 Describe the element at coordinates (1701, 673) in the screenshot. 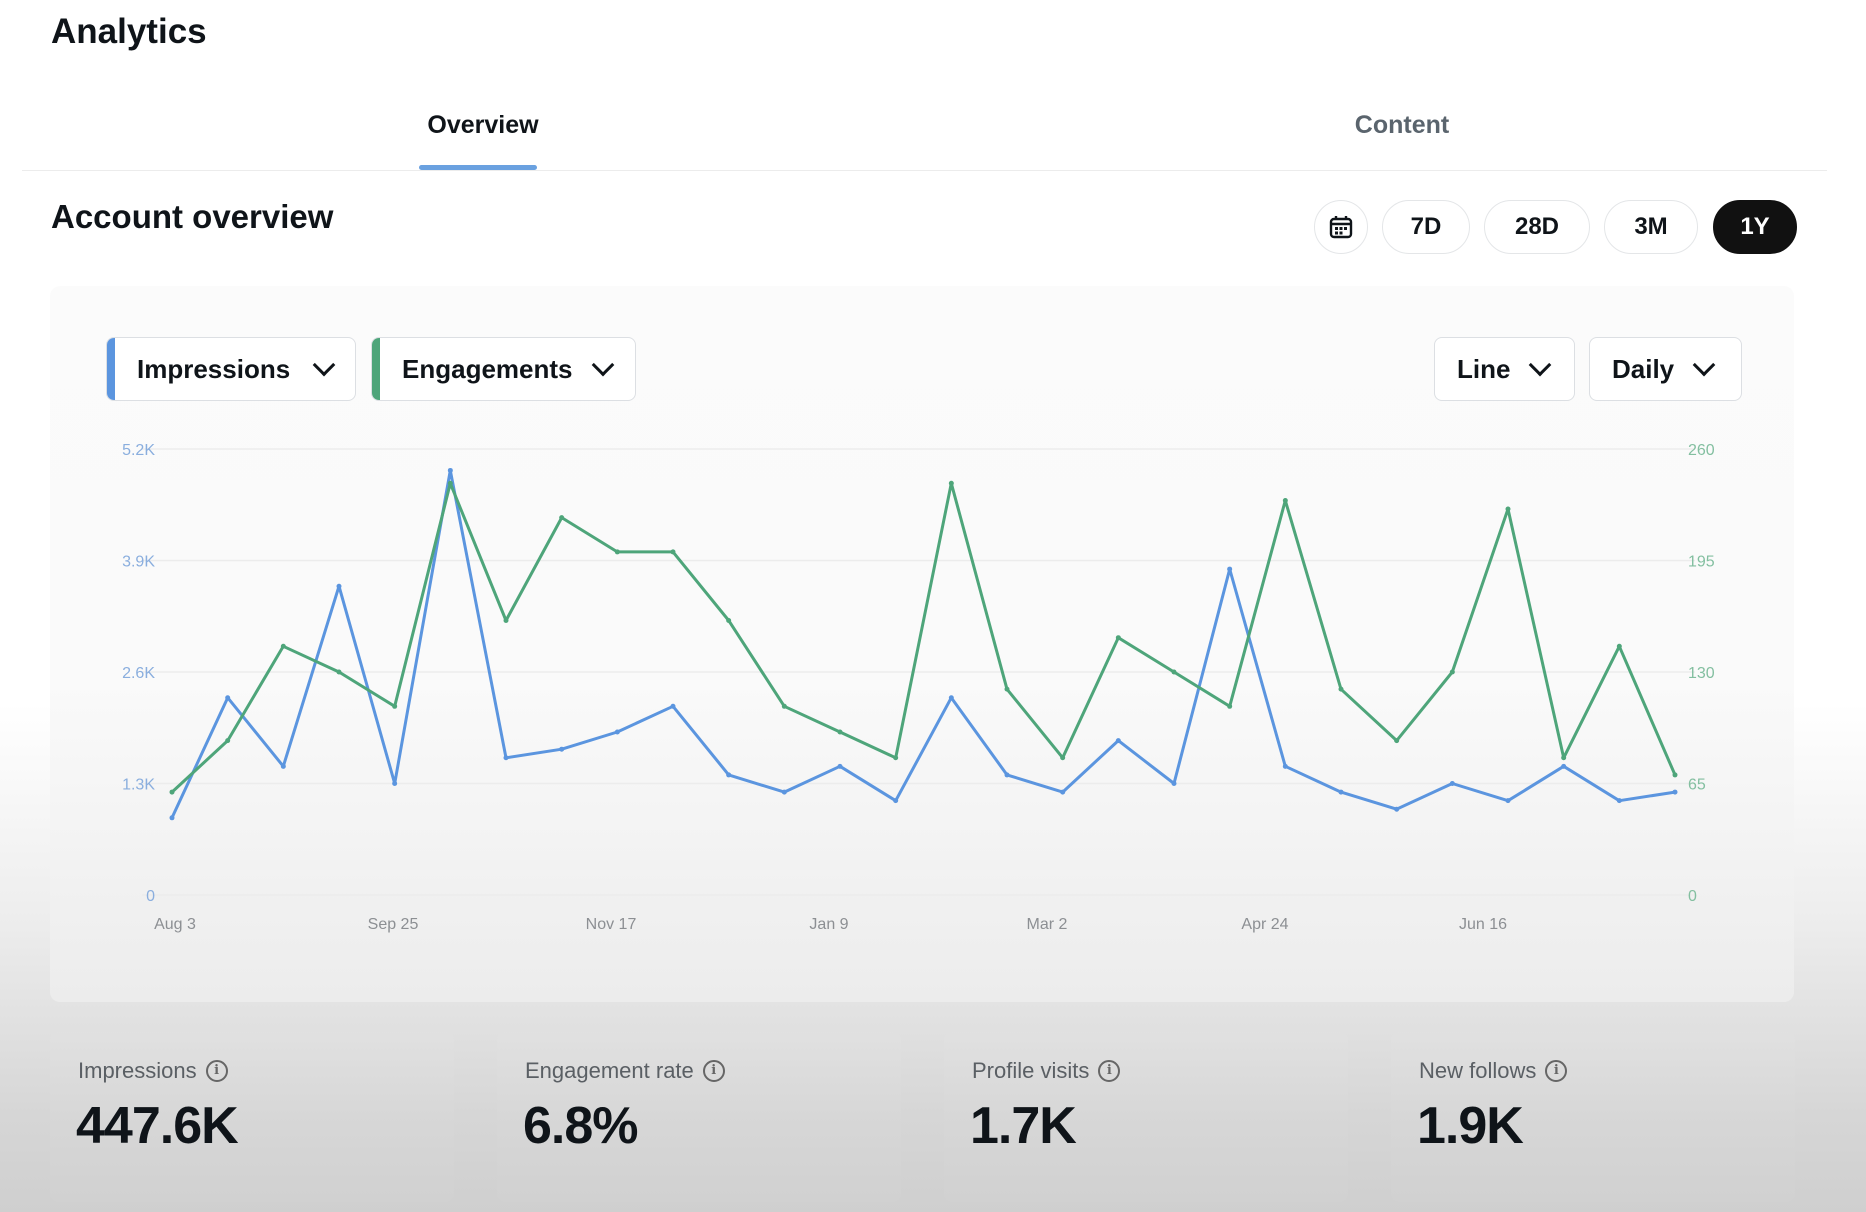

I see `y-right-tick-label: 130` at that location.